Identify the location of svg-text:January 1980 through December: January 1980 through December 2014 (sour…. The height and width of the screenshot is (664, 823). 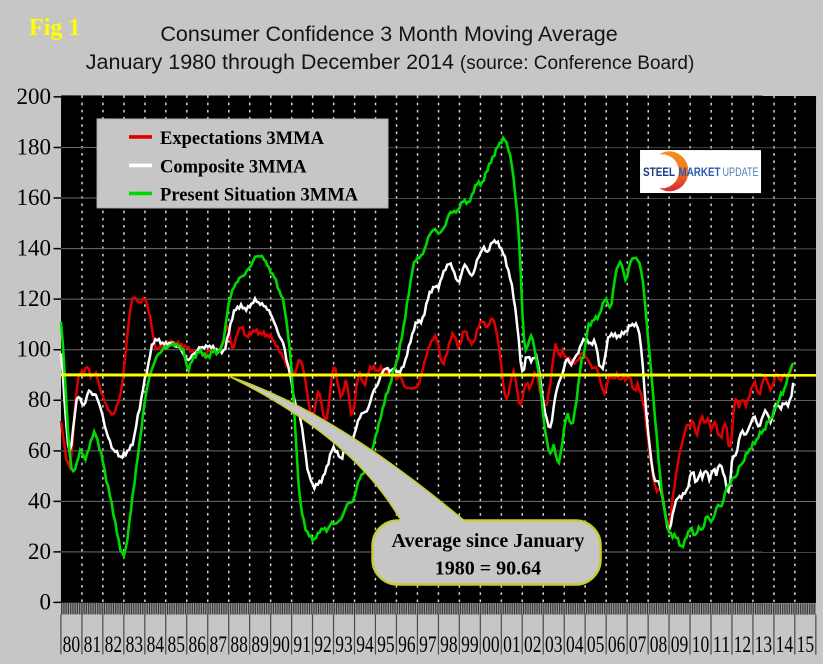
(390, 62).